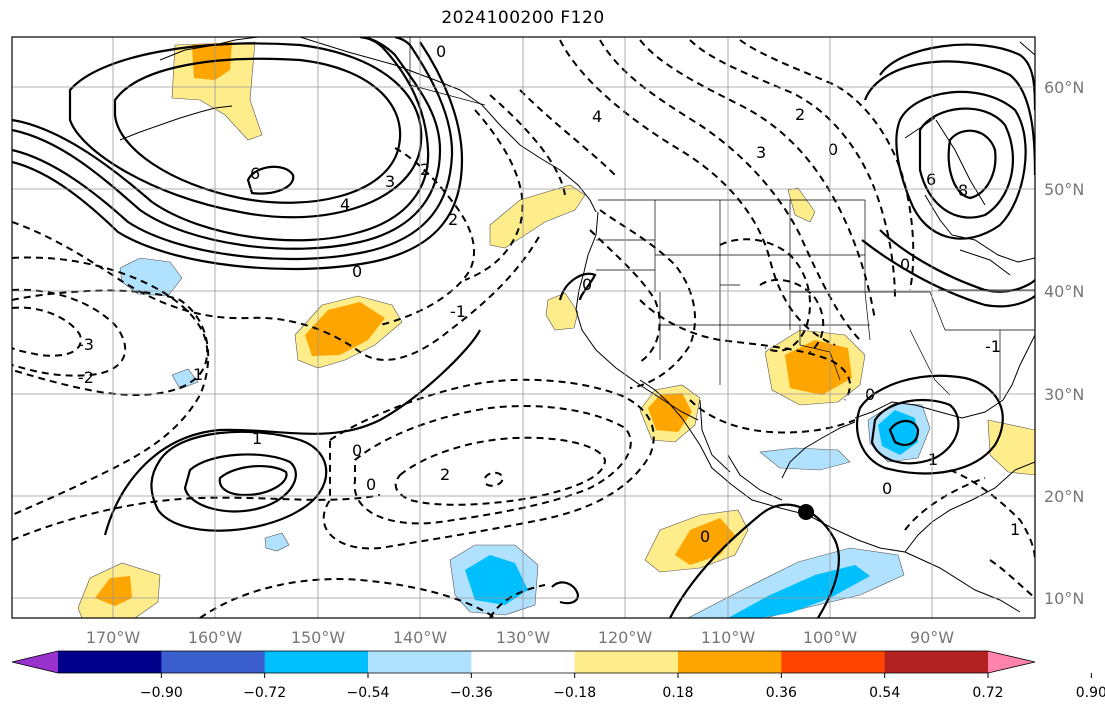 The height and width of the screenshot is (712, 1105). I want to click on contour-label: 8, so click(963, 190).